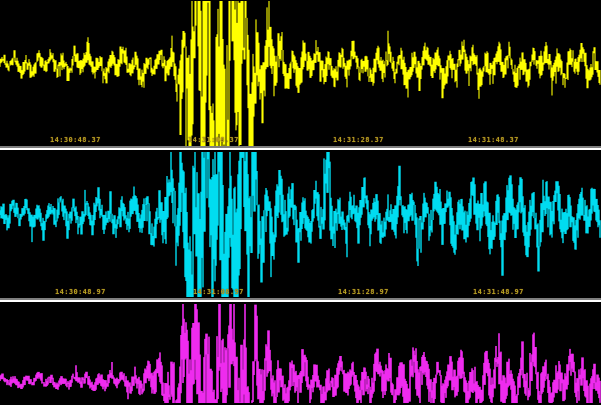 The image size is (601, 405). Describe the element at coordinates (493, 140) in the screenshot. I see `time-label: 14:31:48.37` at that location.